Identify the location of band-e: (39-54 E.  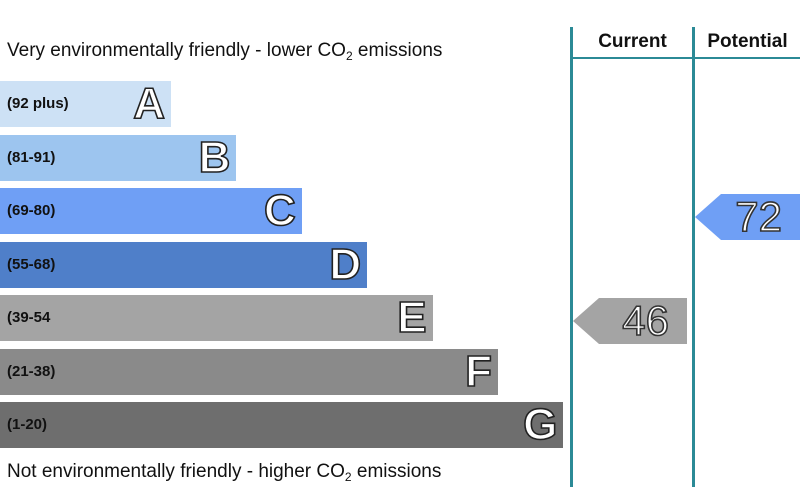
(216, 317).